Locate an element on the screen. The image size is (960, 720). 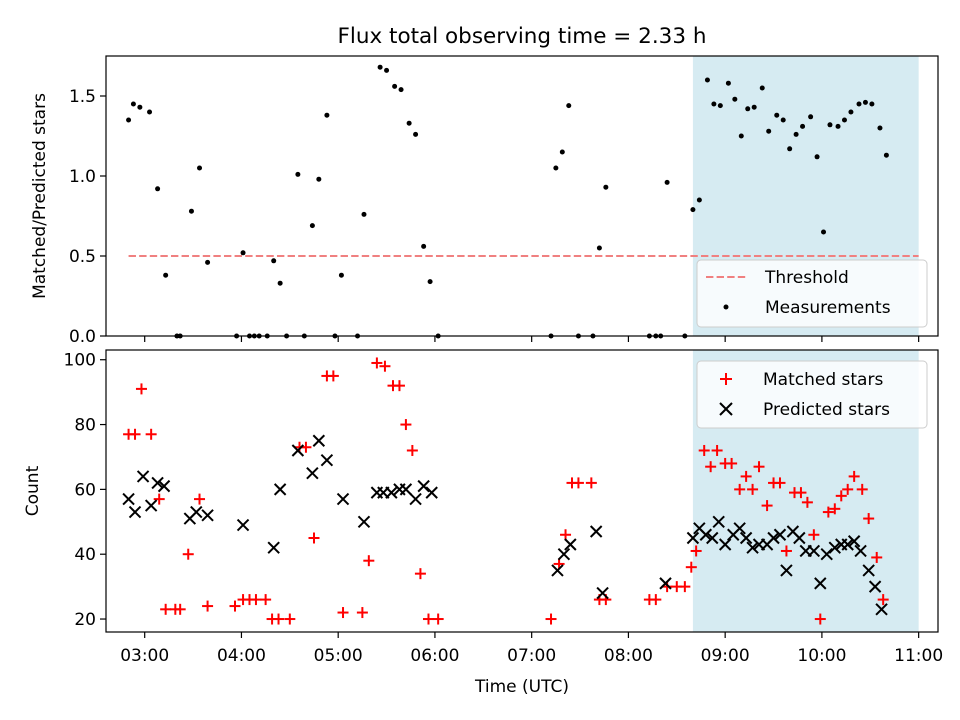
x-tick-label: 04:00 is located at coordinates (241, 656).